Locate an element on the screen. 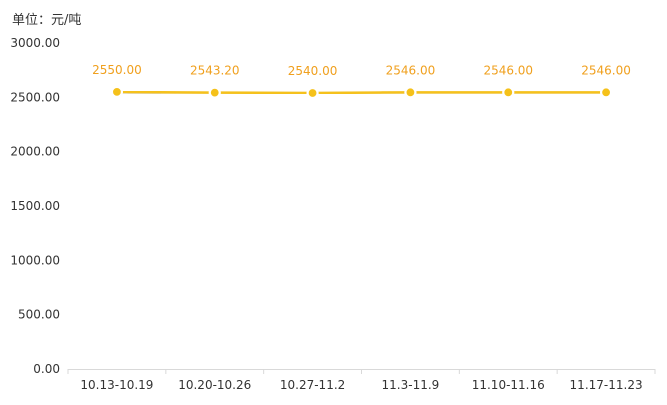  y-tick-label: 2000.00 is located at coordinates (35, 152).